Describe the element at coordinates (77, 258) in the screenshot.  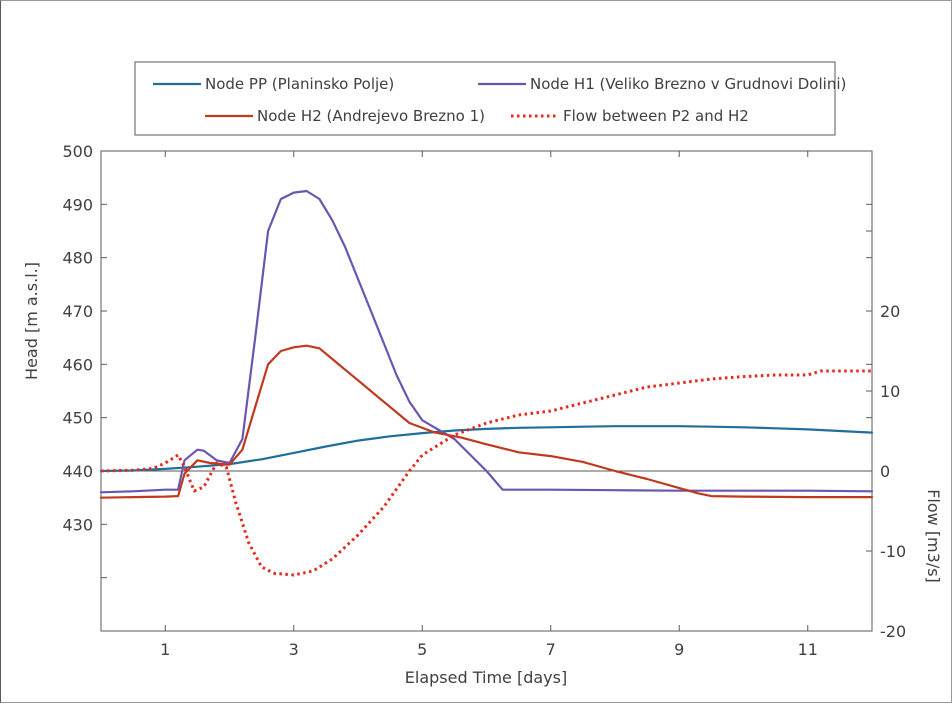
I see `y-left-tick-label: 480` at that location.